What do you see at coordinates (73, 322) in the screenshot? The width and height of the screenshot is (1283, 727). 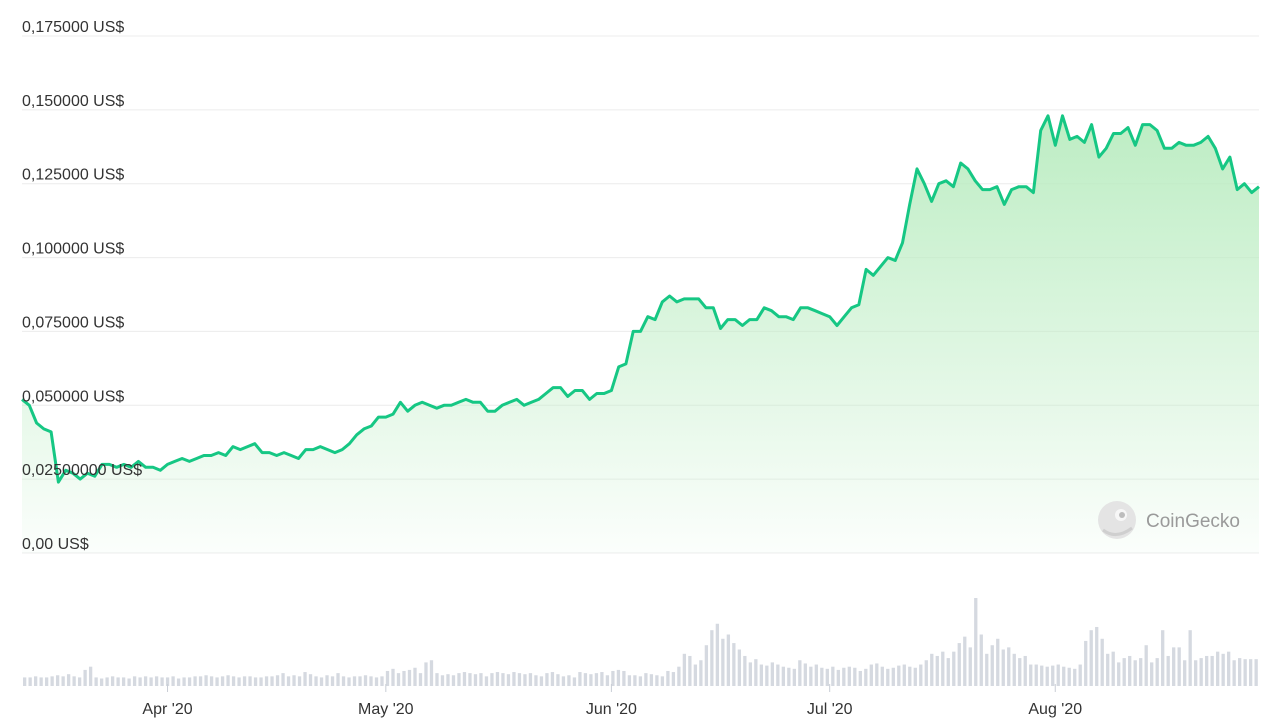 I see `y-tick-label: 0,075000 US$` at bounding box center [73, 322].